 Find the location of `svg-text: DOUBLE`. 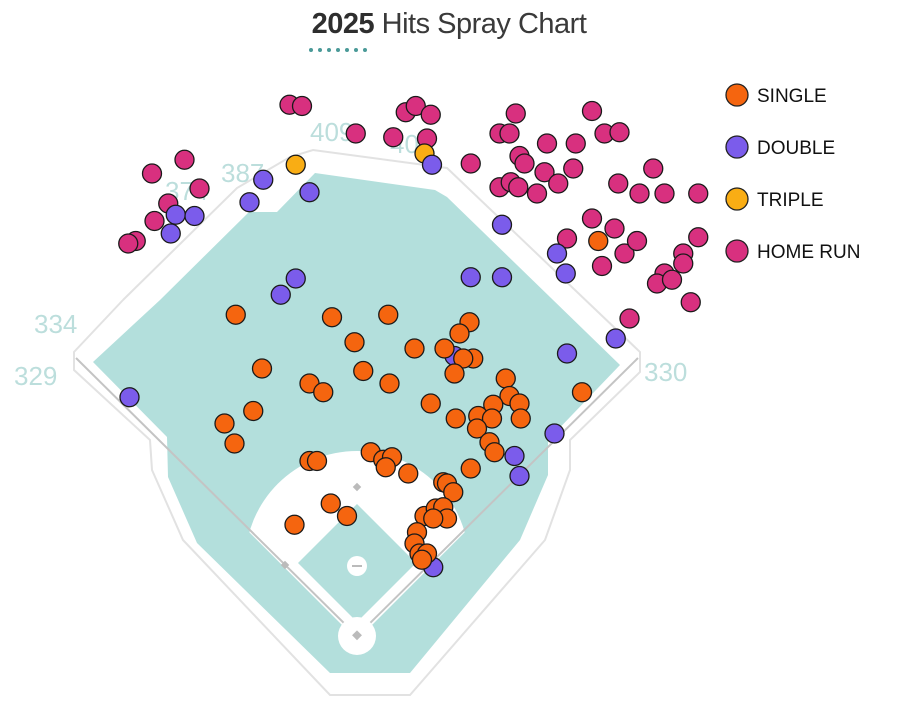

svg-text: DOUBLE is located at coordinates (796, 148).